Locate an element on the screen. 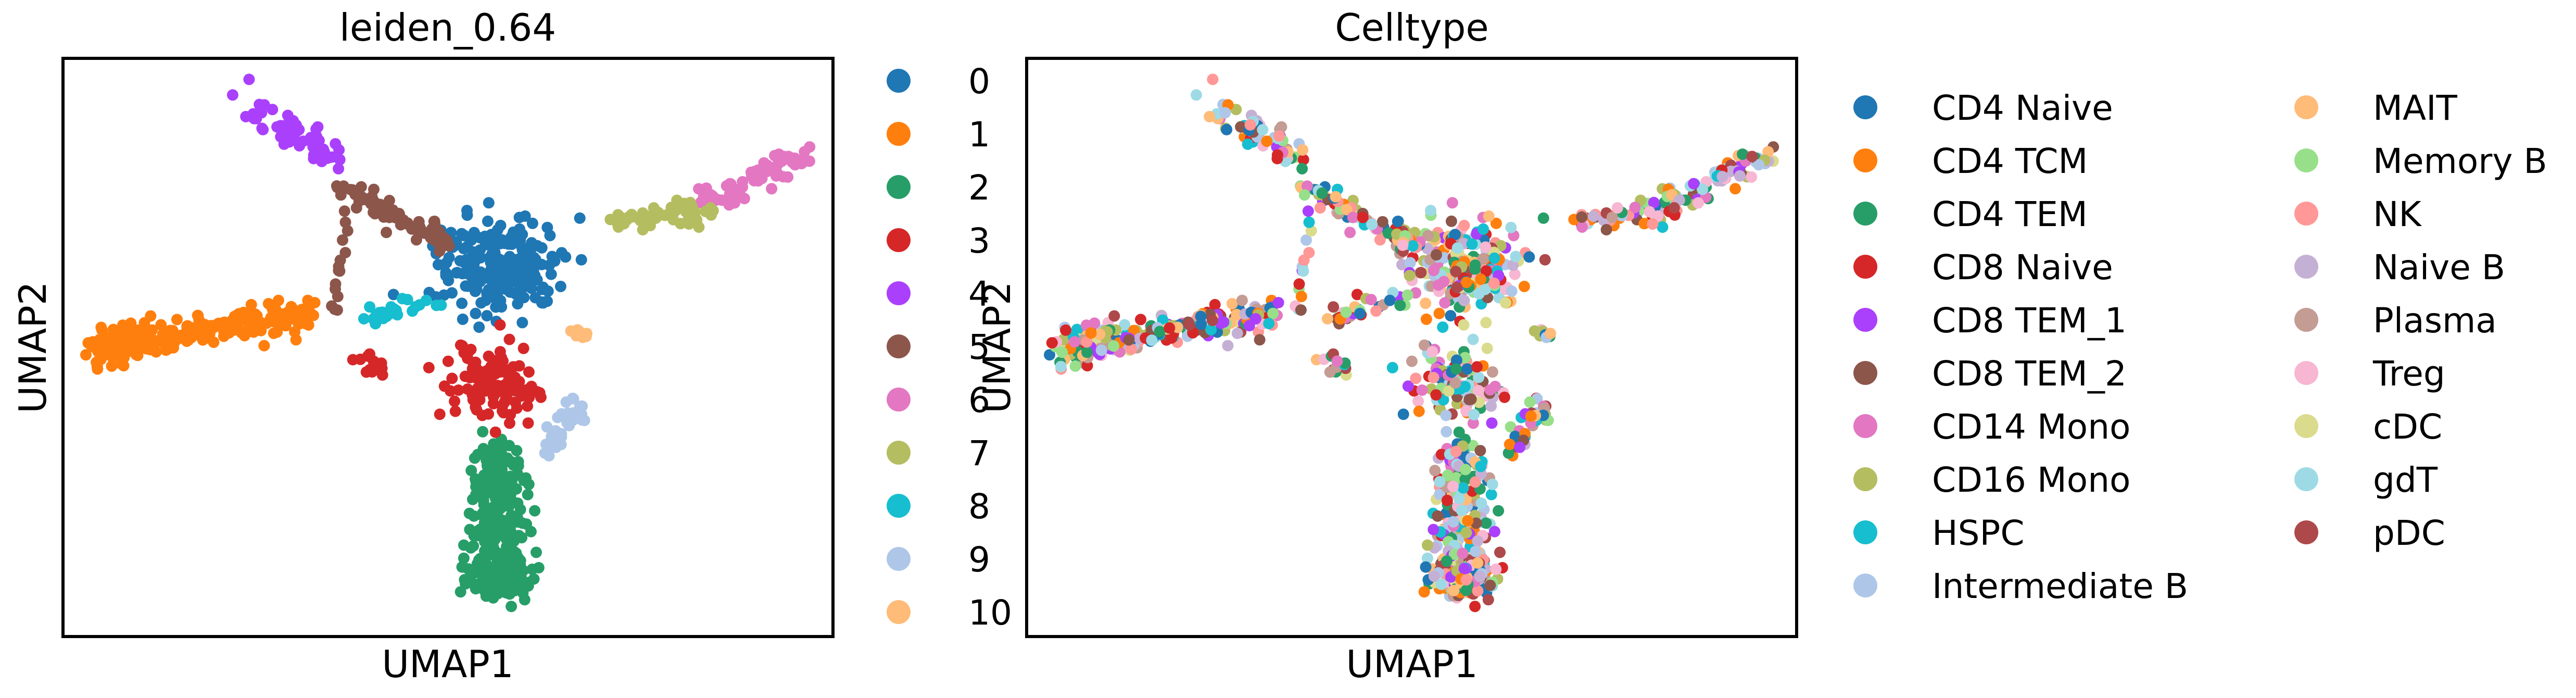 The height and width of the screenshot is (698, 2576). x-axis-label: UMAP1 is located at coordinates (1412, 664).